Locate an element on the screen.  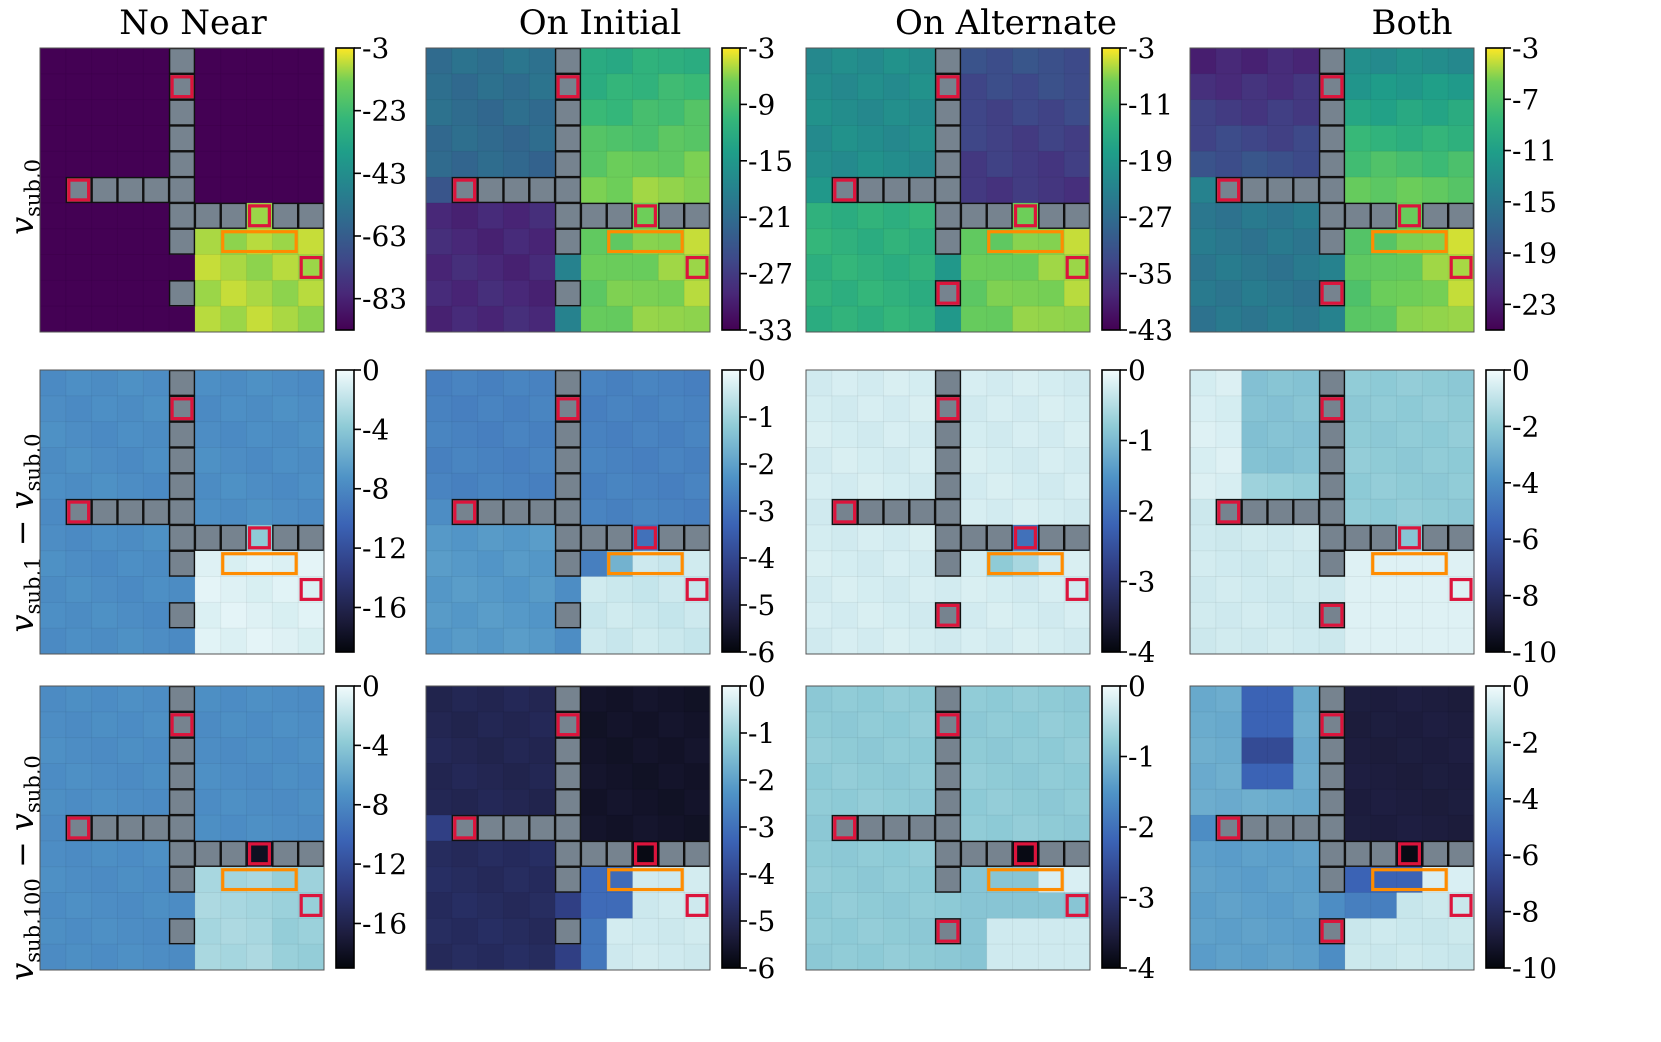
colorbar-tick-label: -8 is located at coordinates (1525, 912).